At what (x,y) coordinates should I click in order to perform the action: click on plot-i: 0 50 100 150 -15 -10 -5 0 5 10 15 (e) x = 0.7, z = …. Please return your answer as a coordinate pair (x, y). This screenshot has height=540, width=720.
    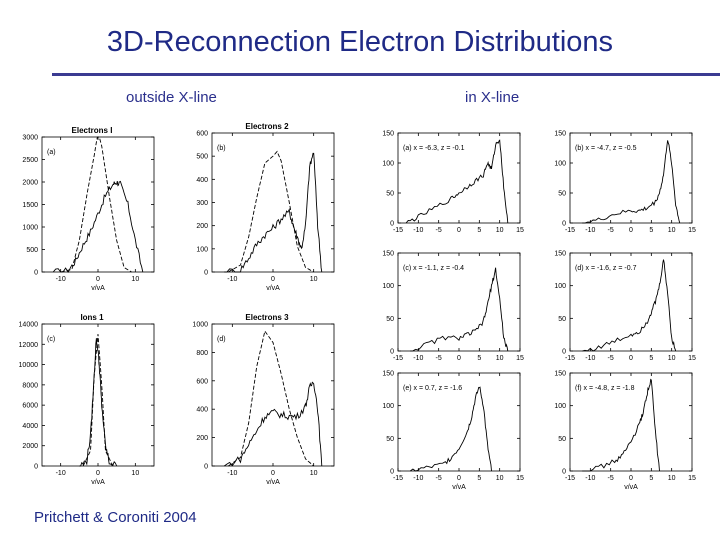
    Looking at the image, I should click on (453, 431).